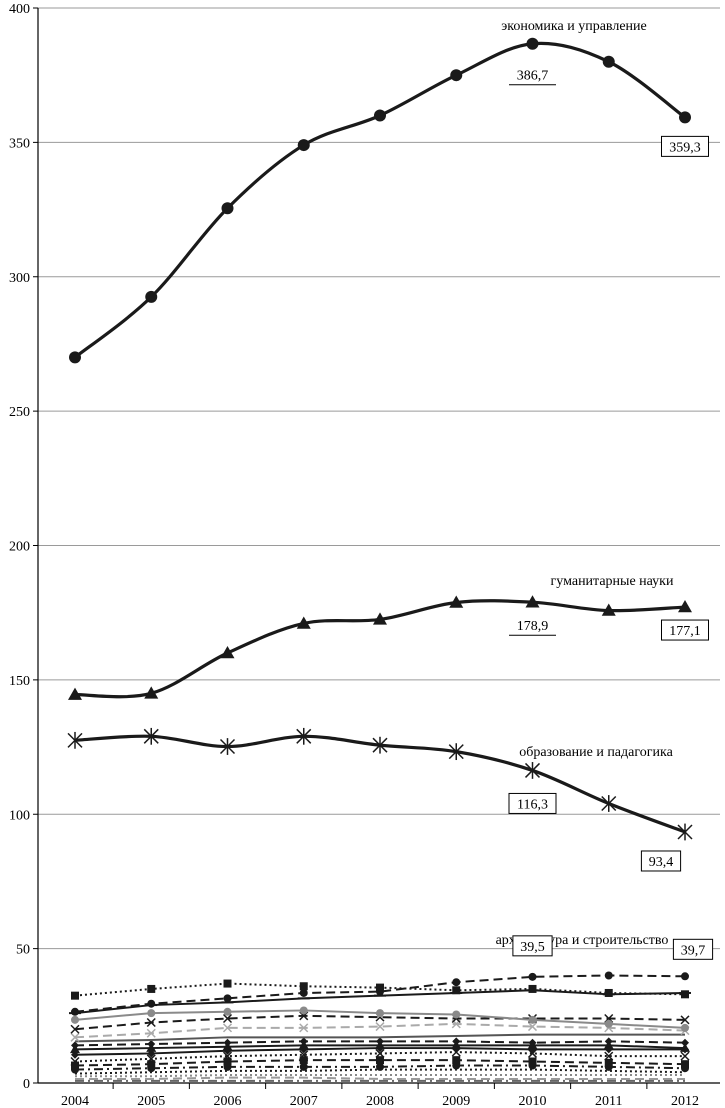 Image resolution: width=725 pixels, height=1108 pixels. I want to click on x-tick-label: 2010, so click(533, 1101).